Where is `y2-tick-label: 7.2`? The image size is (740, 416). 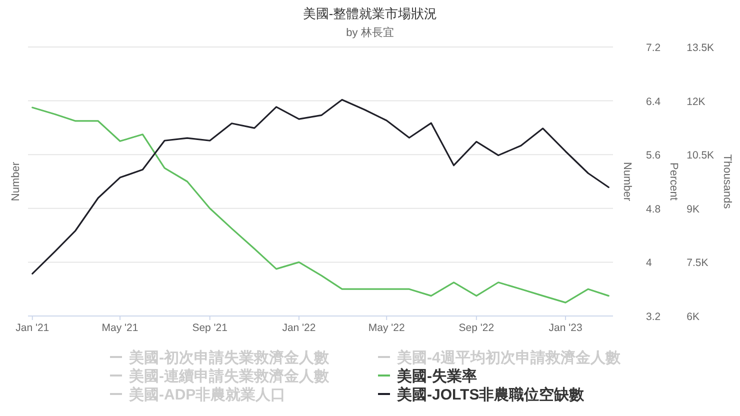 y2-tick-label: 7.2 is located at coordinates (653, 48).